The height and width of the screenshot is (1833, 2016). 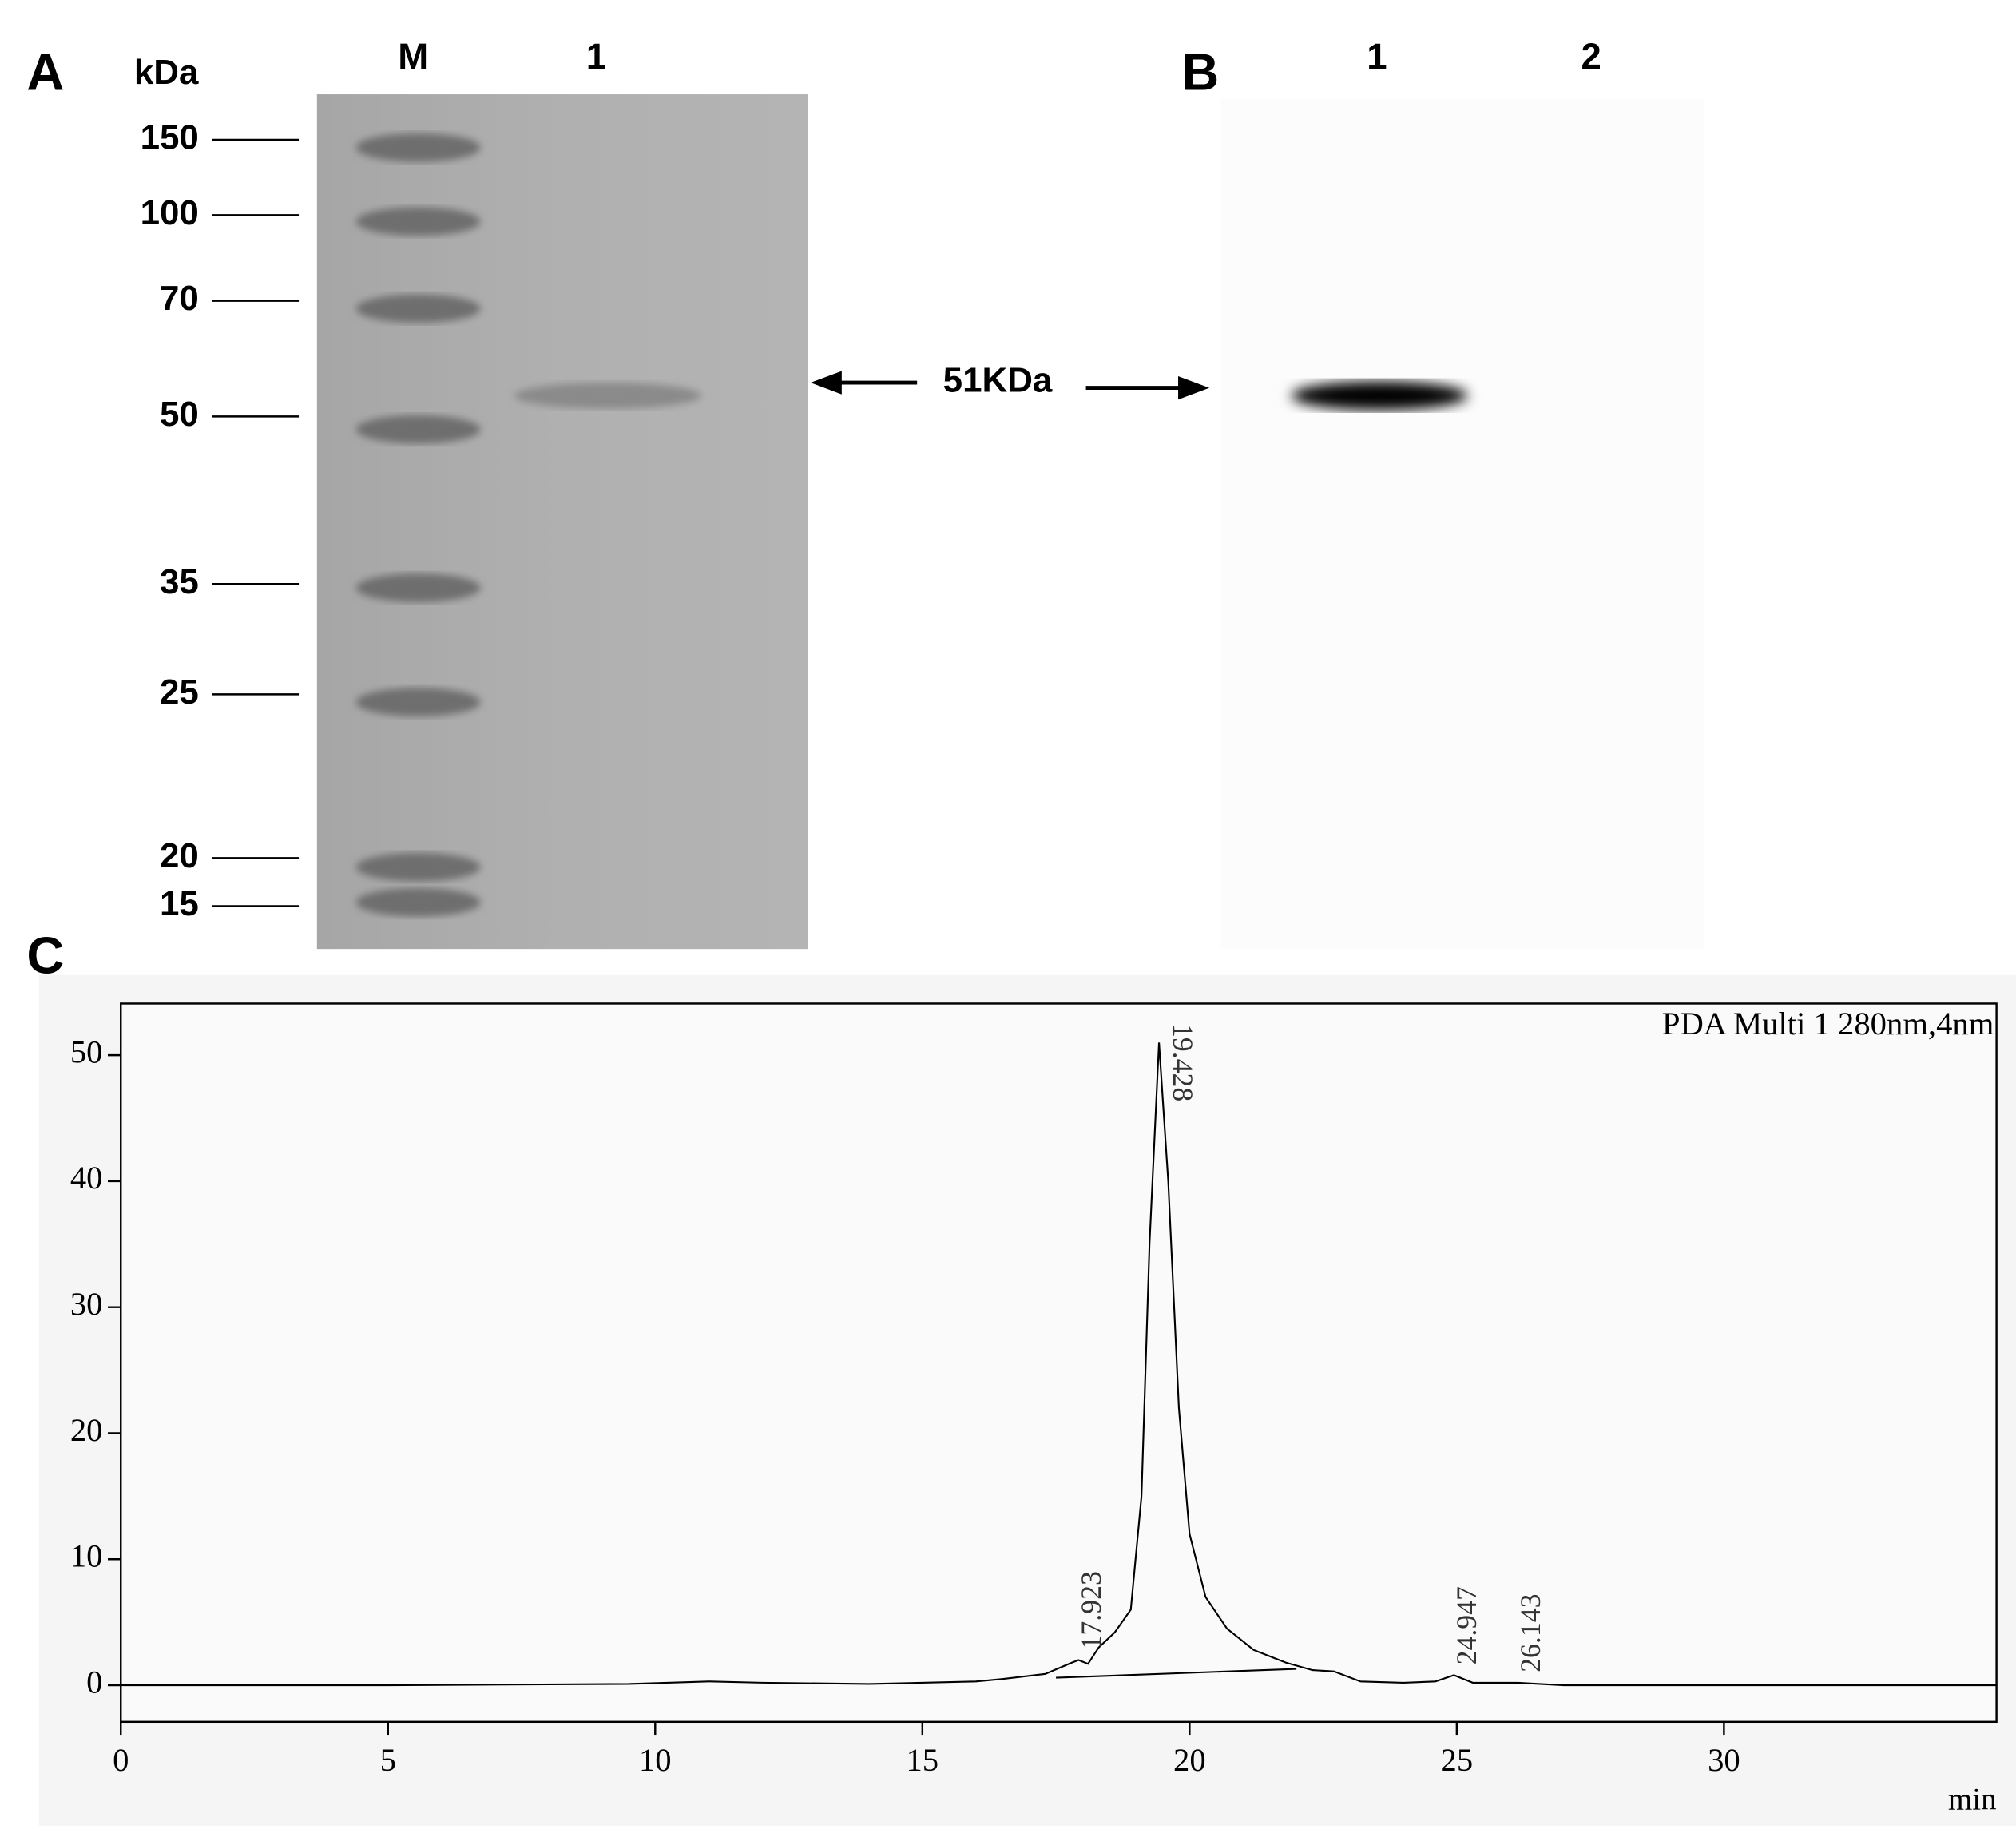 I want to click on peak-label: 24.947, so click(x=1466, y=1625).